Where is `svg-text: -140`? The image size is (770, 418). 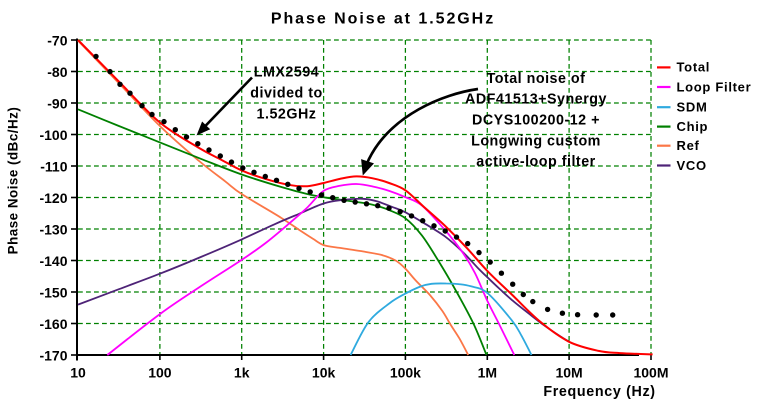 svg-text: -140 is located at coordinates (53, 261).